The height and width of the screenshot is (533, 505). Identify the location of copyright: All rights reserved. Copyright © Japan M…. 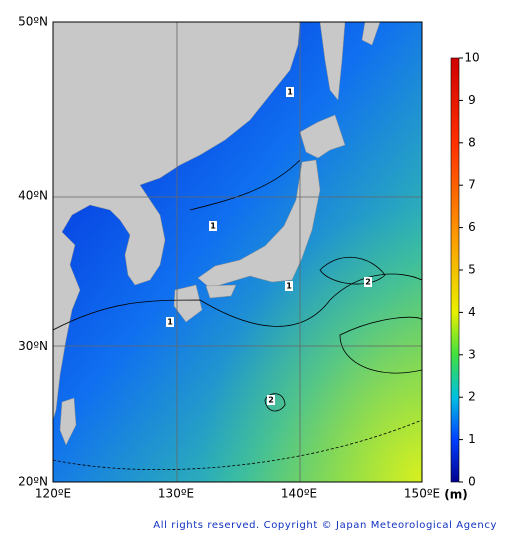
(325, 525).